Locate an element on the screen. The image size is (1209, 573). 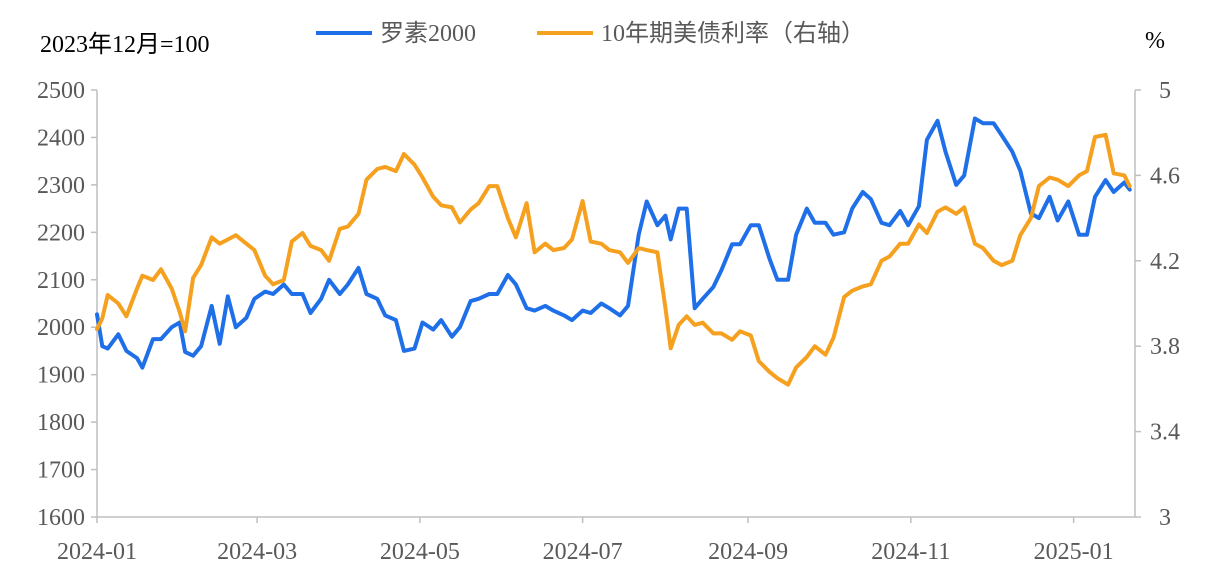
right-tick-label: 3.8 is located at coordinates (1165, 347).